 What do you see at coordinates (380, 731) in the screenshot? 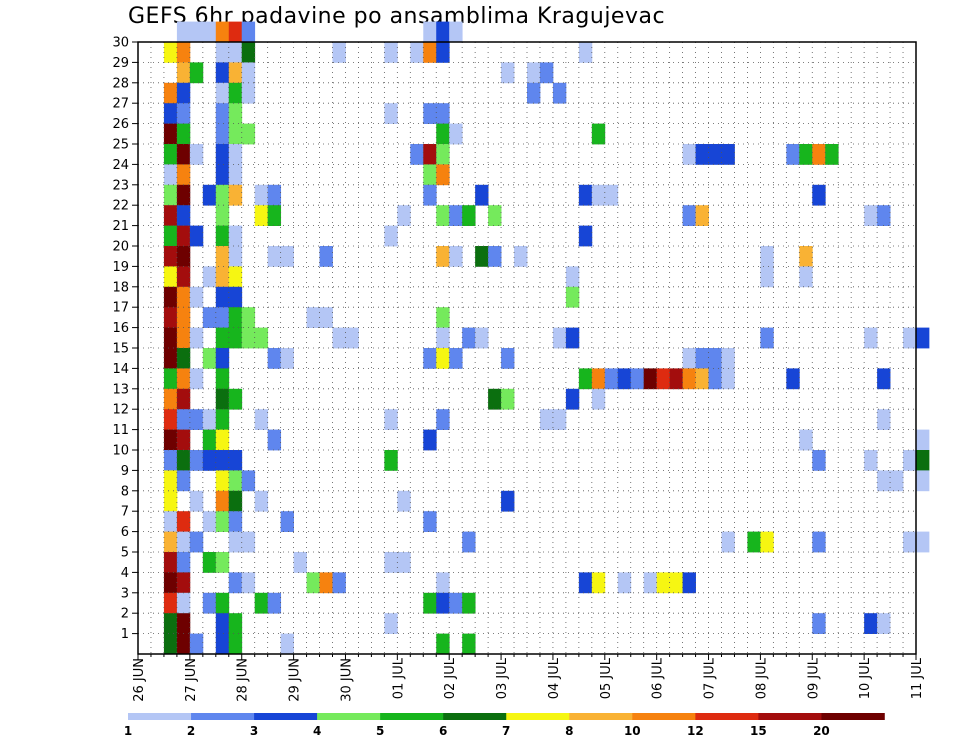
I see `legend-label: 5` at bounding box center [380, 731].